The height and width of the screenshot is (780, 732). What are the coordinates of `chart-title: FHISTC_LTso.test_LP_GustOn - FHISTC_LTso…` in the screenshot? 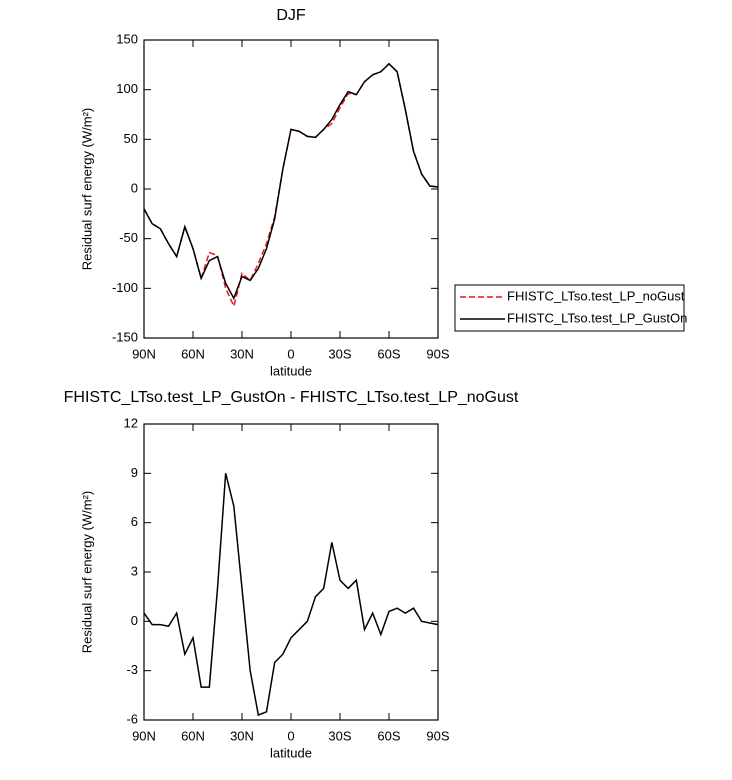 It's located at (291, 397).